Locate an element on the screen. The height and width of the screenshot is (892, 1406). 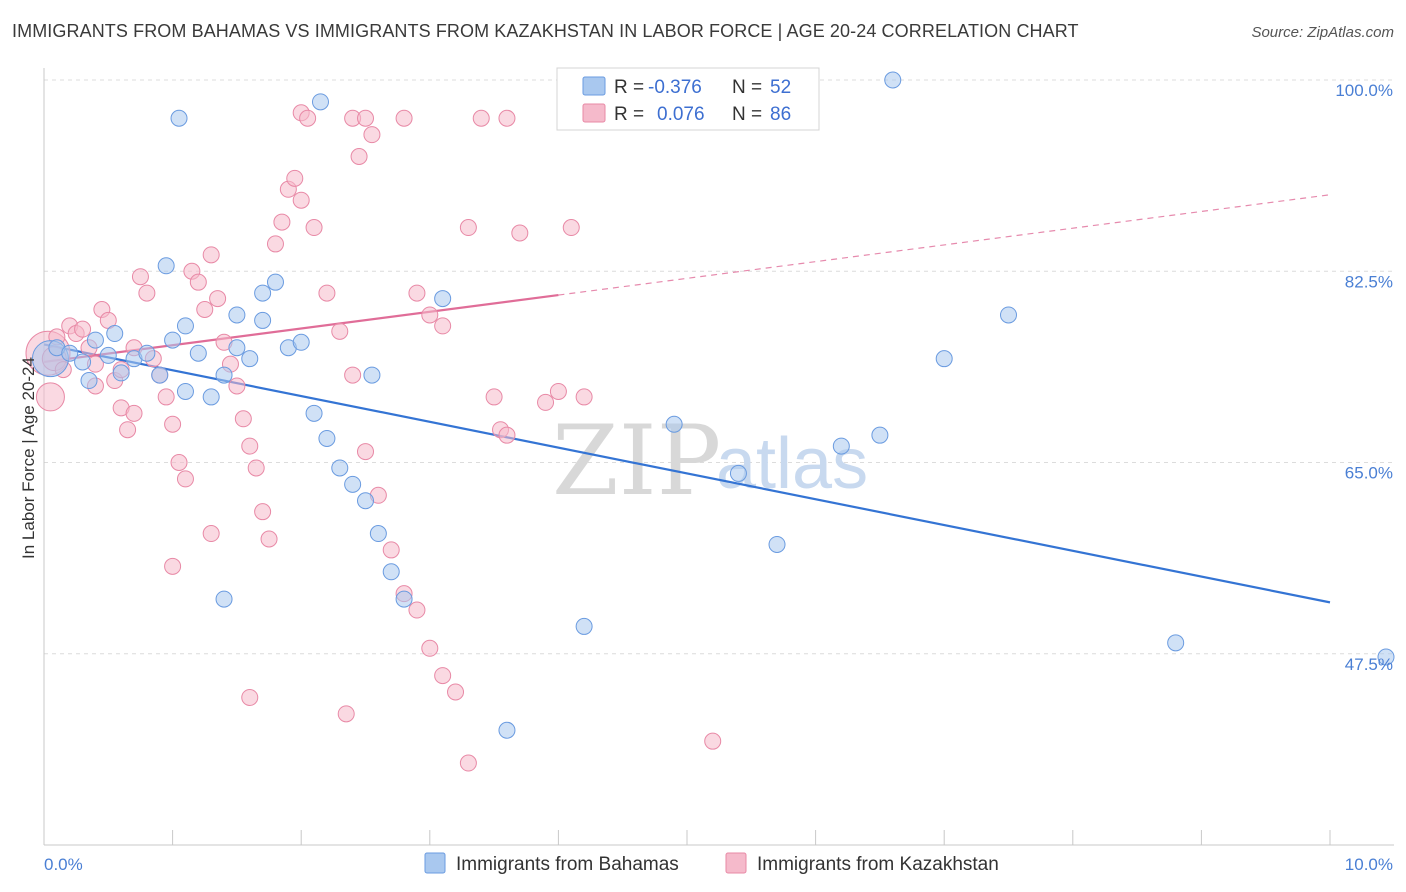
bottom-legend-label-bahamas: Immigrants from Bahamas is located at coordinates (567, 864).